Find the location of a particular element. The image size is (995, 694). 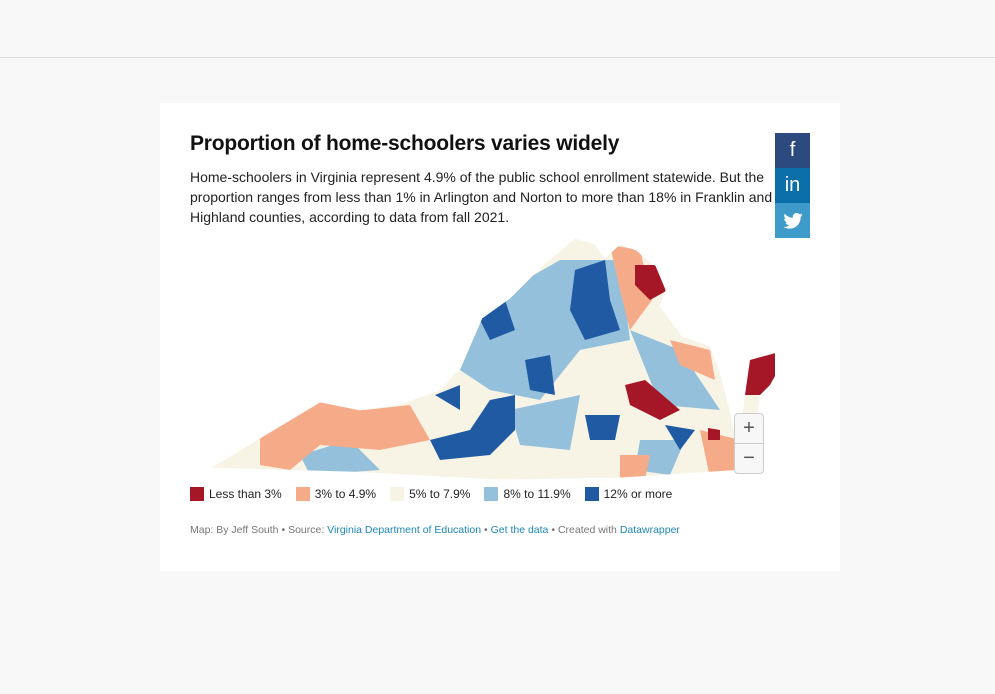

legend-label: 8% to 11.9% is located at coordinates (537, 494).